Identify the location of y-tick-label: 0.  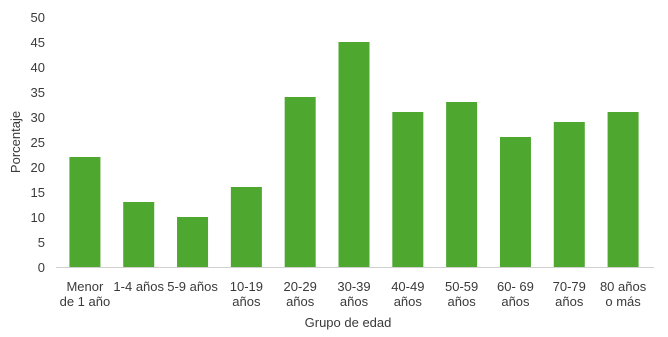
(41, 267).